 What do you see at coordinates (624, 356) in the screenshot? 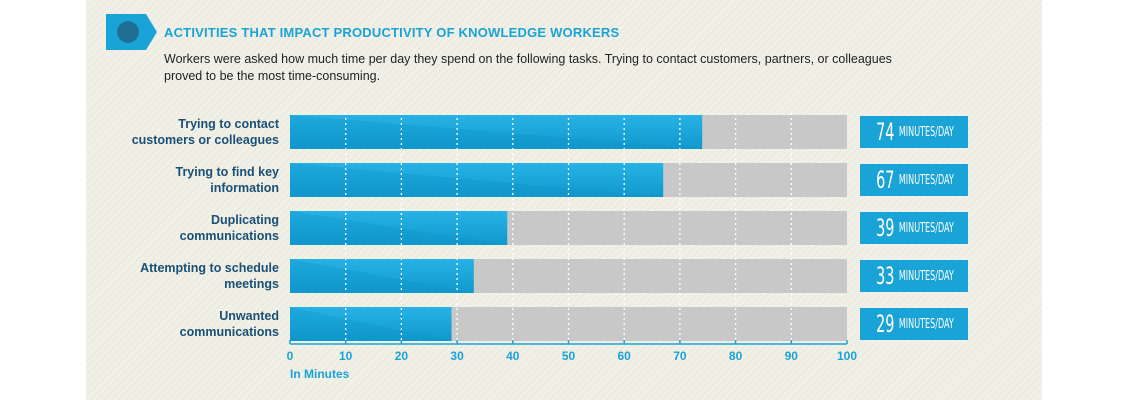
I see `x-axis-tick-label: 60` at bounding box center [624, 356].